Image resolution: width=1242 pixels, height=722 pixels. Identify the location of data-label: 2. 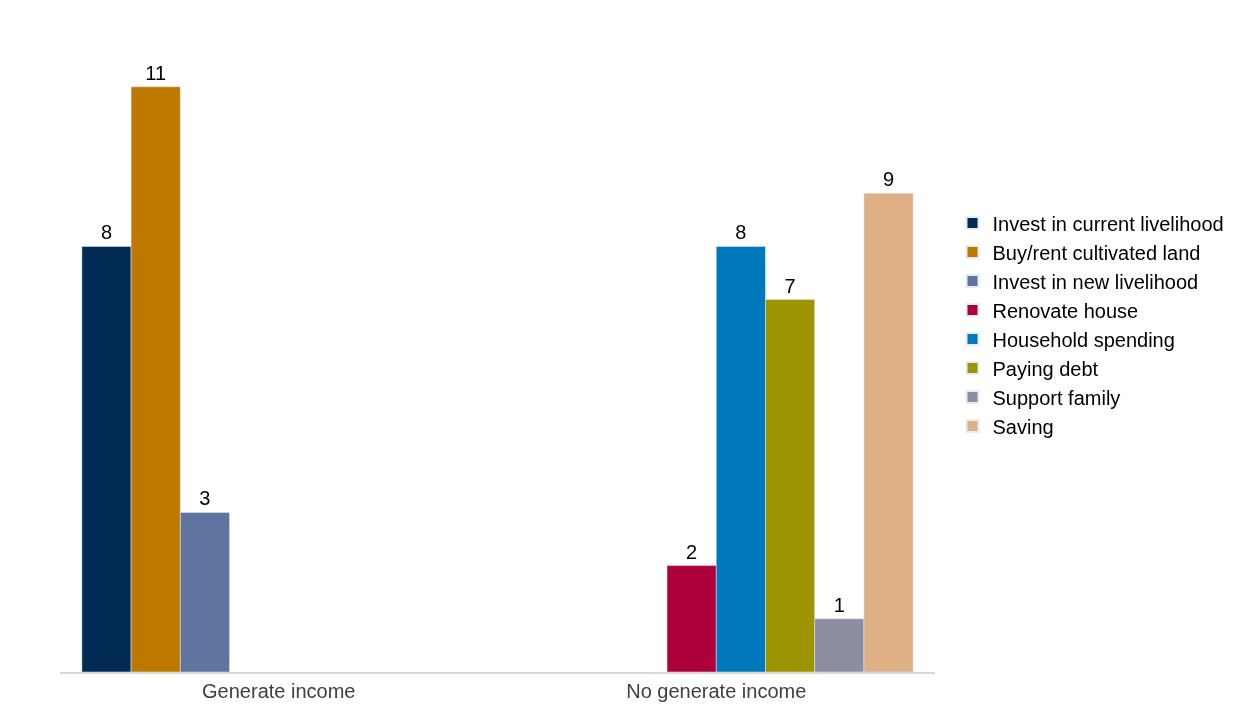
(692, 551).